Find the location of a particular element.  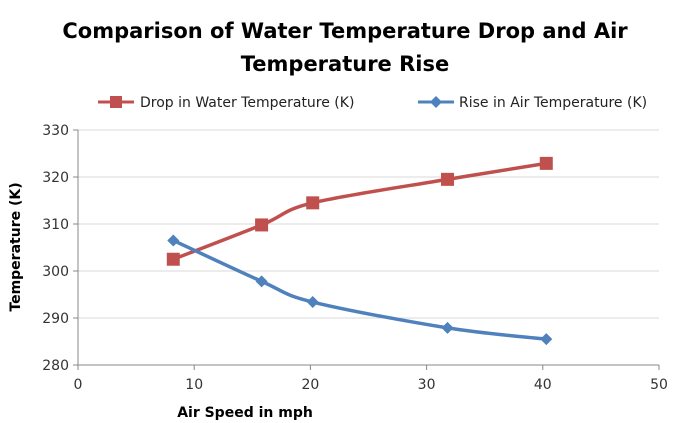

series-air is located at coordinates (360, 290).